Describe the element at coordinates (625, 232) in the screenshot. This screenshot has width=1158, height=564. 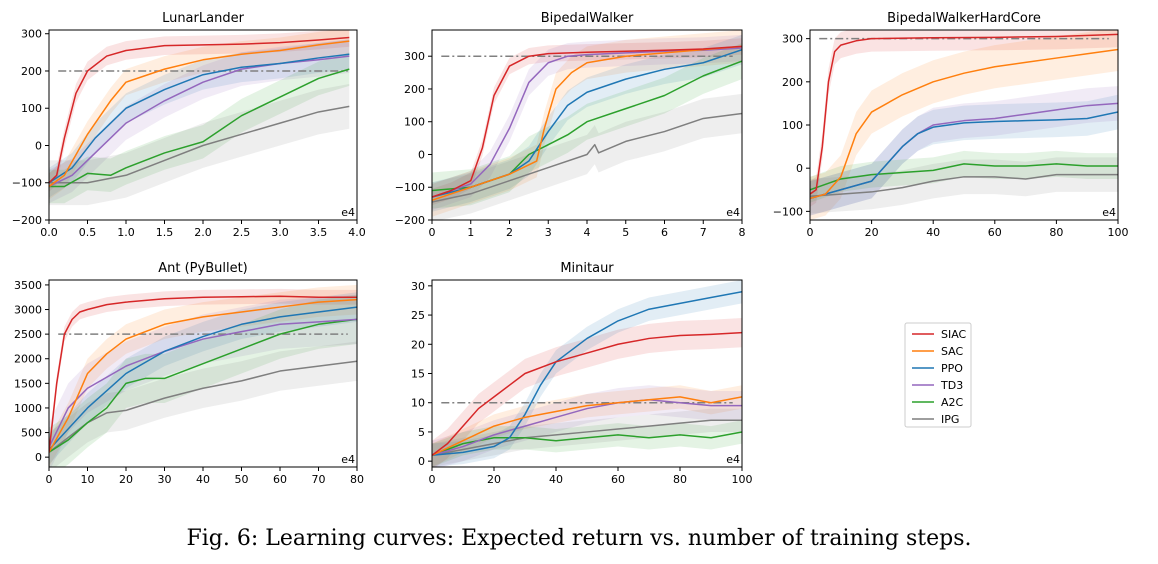
I see `x-tick-label: 5` at that location.